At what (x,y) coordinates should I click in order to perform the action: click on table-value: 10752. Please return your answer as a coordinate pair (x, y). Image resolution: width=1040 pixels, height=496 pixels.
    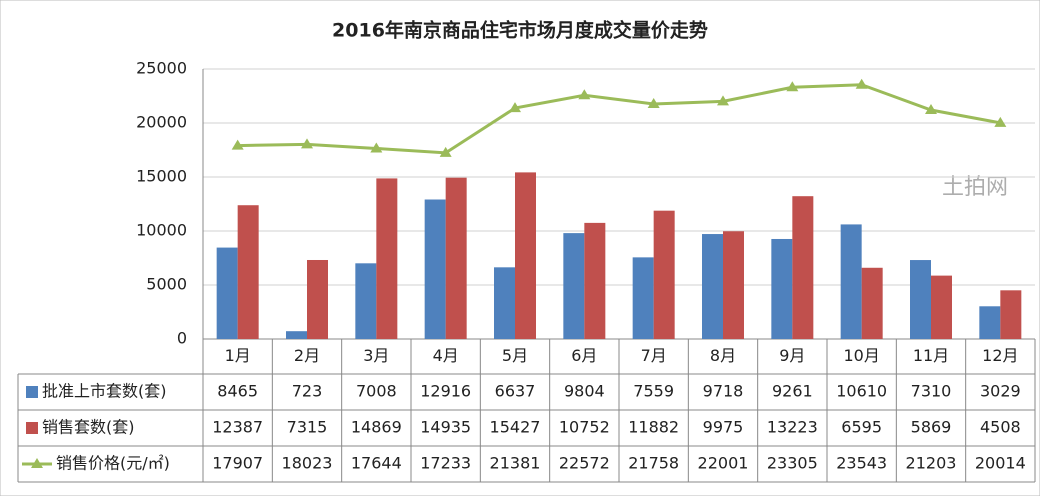
    Looking at the image, I should click on (584, 427).